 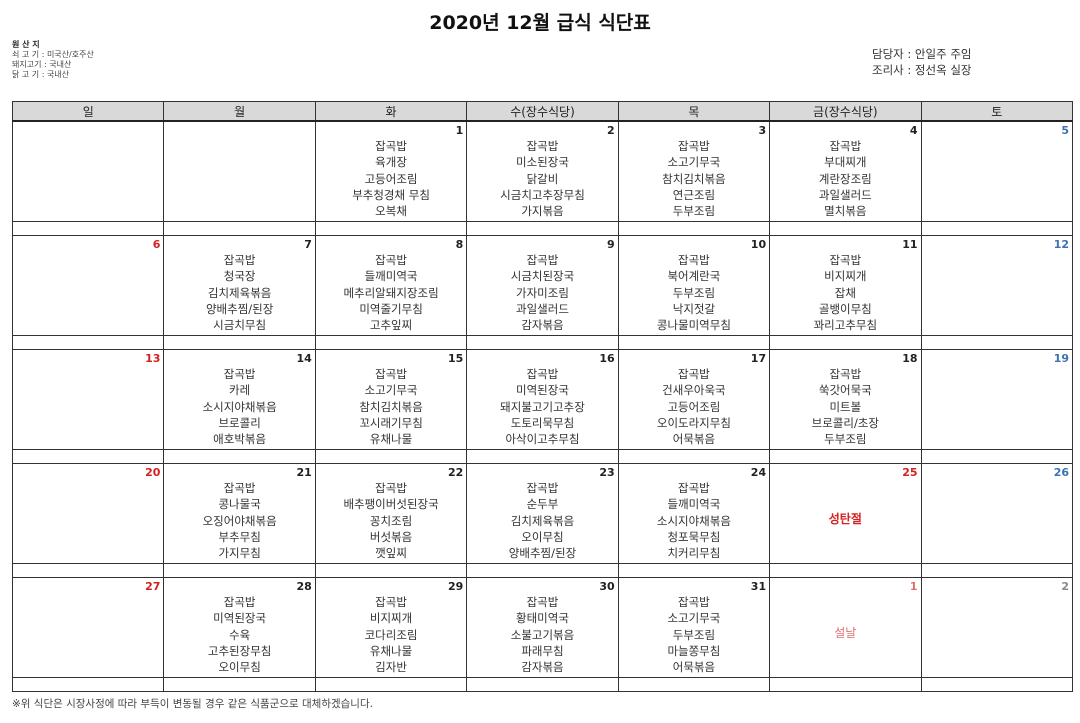 I want to click on day-cell: 10 잡곡밥 북어계란국 두부조림 낙지젓갈 콩나물미역무침, so click(x=694, y=285).